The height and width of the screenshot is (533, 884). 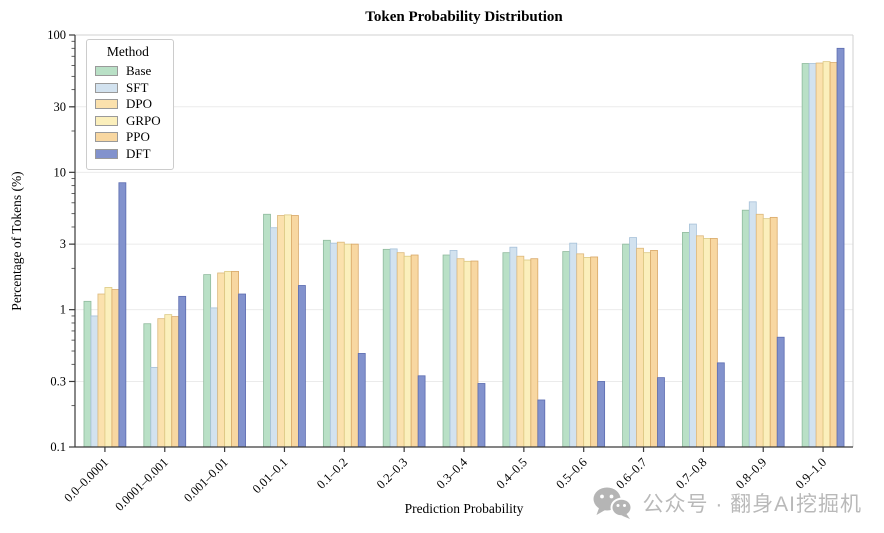 I want to click on ppo-swatch-icon, so click(x=106, y=137).